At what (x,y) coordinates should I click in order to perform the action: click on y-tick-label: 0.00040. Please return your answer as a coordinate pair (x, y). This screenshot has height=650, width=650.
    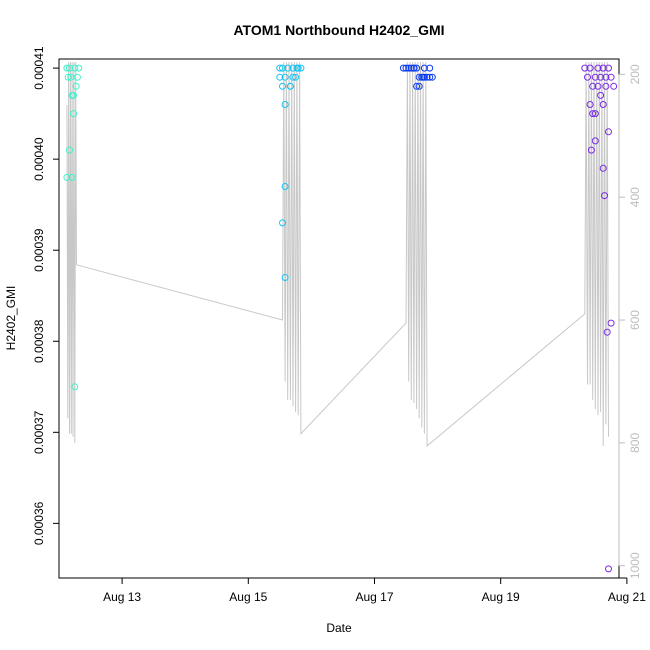
    Looking at the image, I should click on (39, 159).